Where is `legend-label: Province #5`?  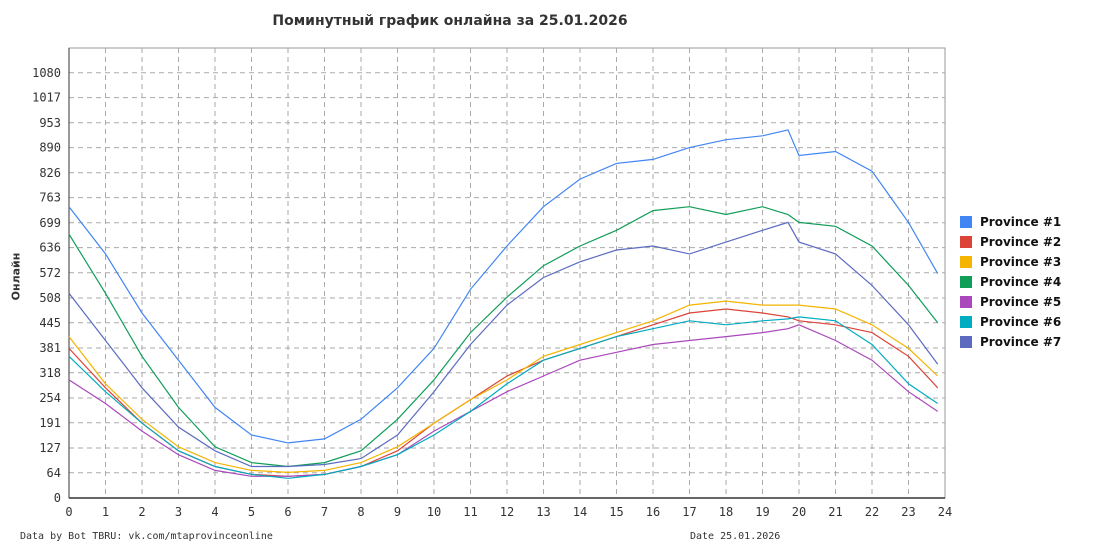
legend-label: Province #5 is located at coordinates (1021, 302).